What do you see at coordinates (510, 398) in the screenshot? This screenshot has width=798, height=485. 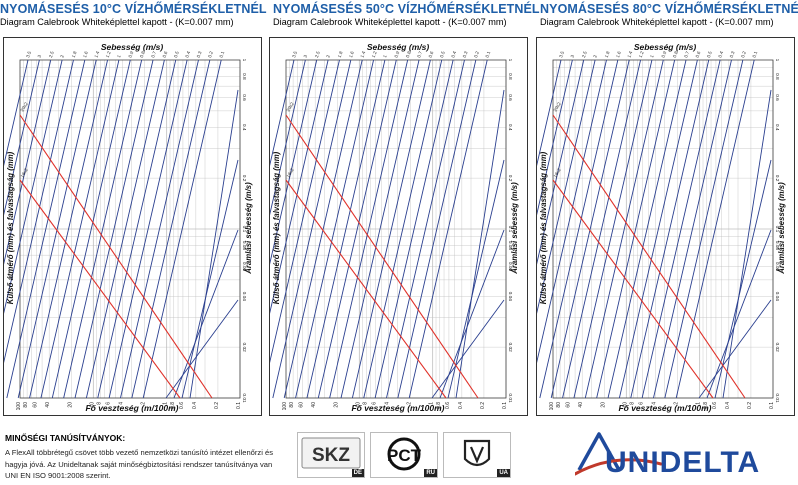 I see `y-tick-label-right: 0.01` at bounding box center [510, 398].